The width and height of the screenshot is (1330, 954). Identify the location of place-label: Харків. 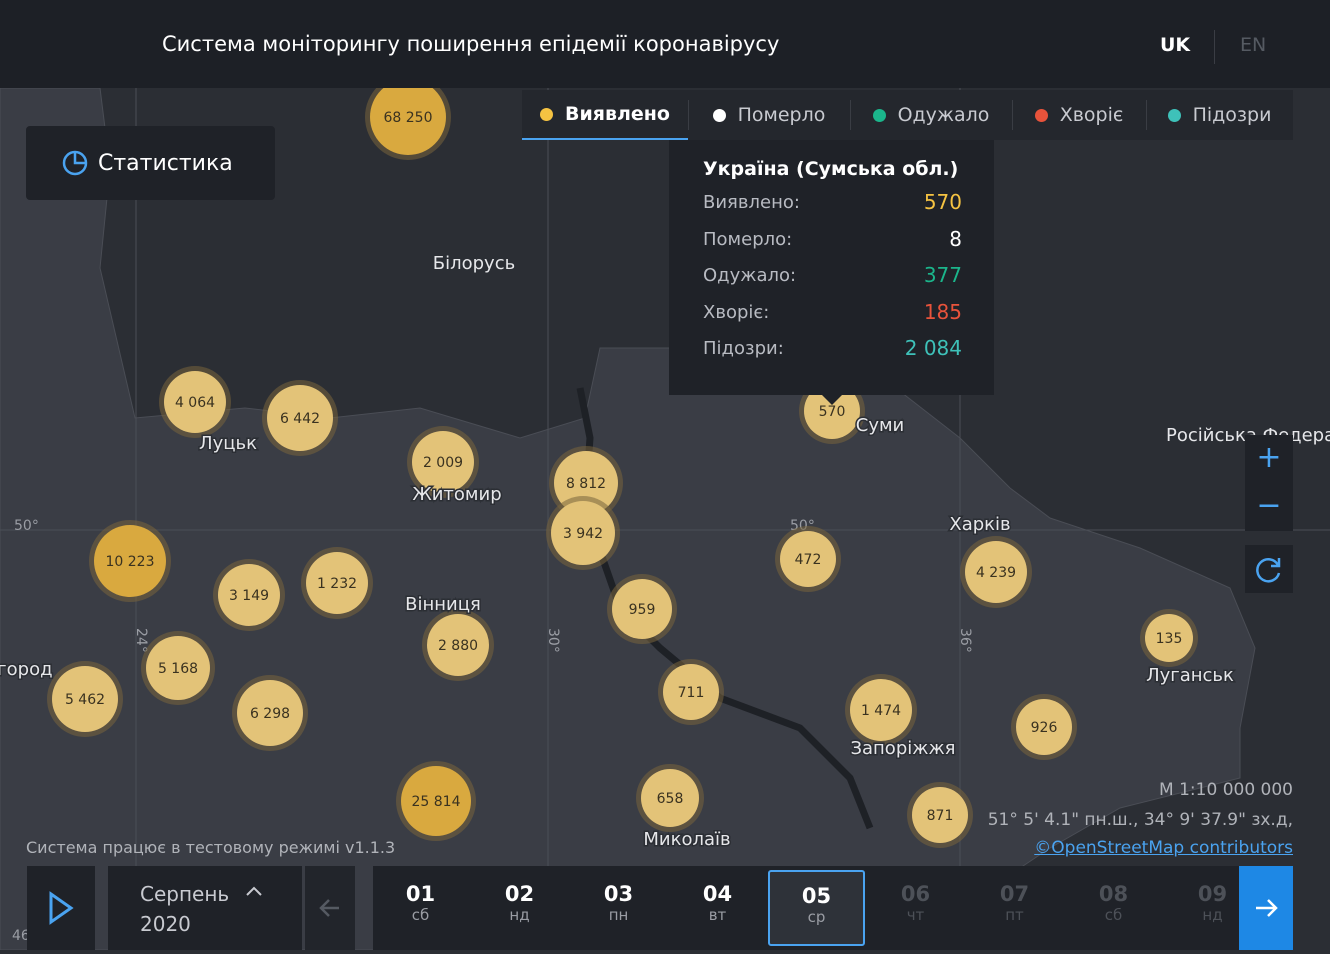
(979, 524).